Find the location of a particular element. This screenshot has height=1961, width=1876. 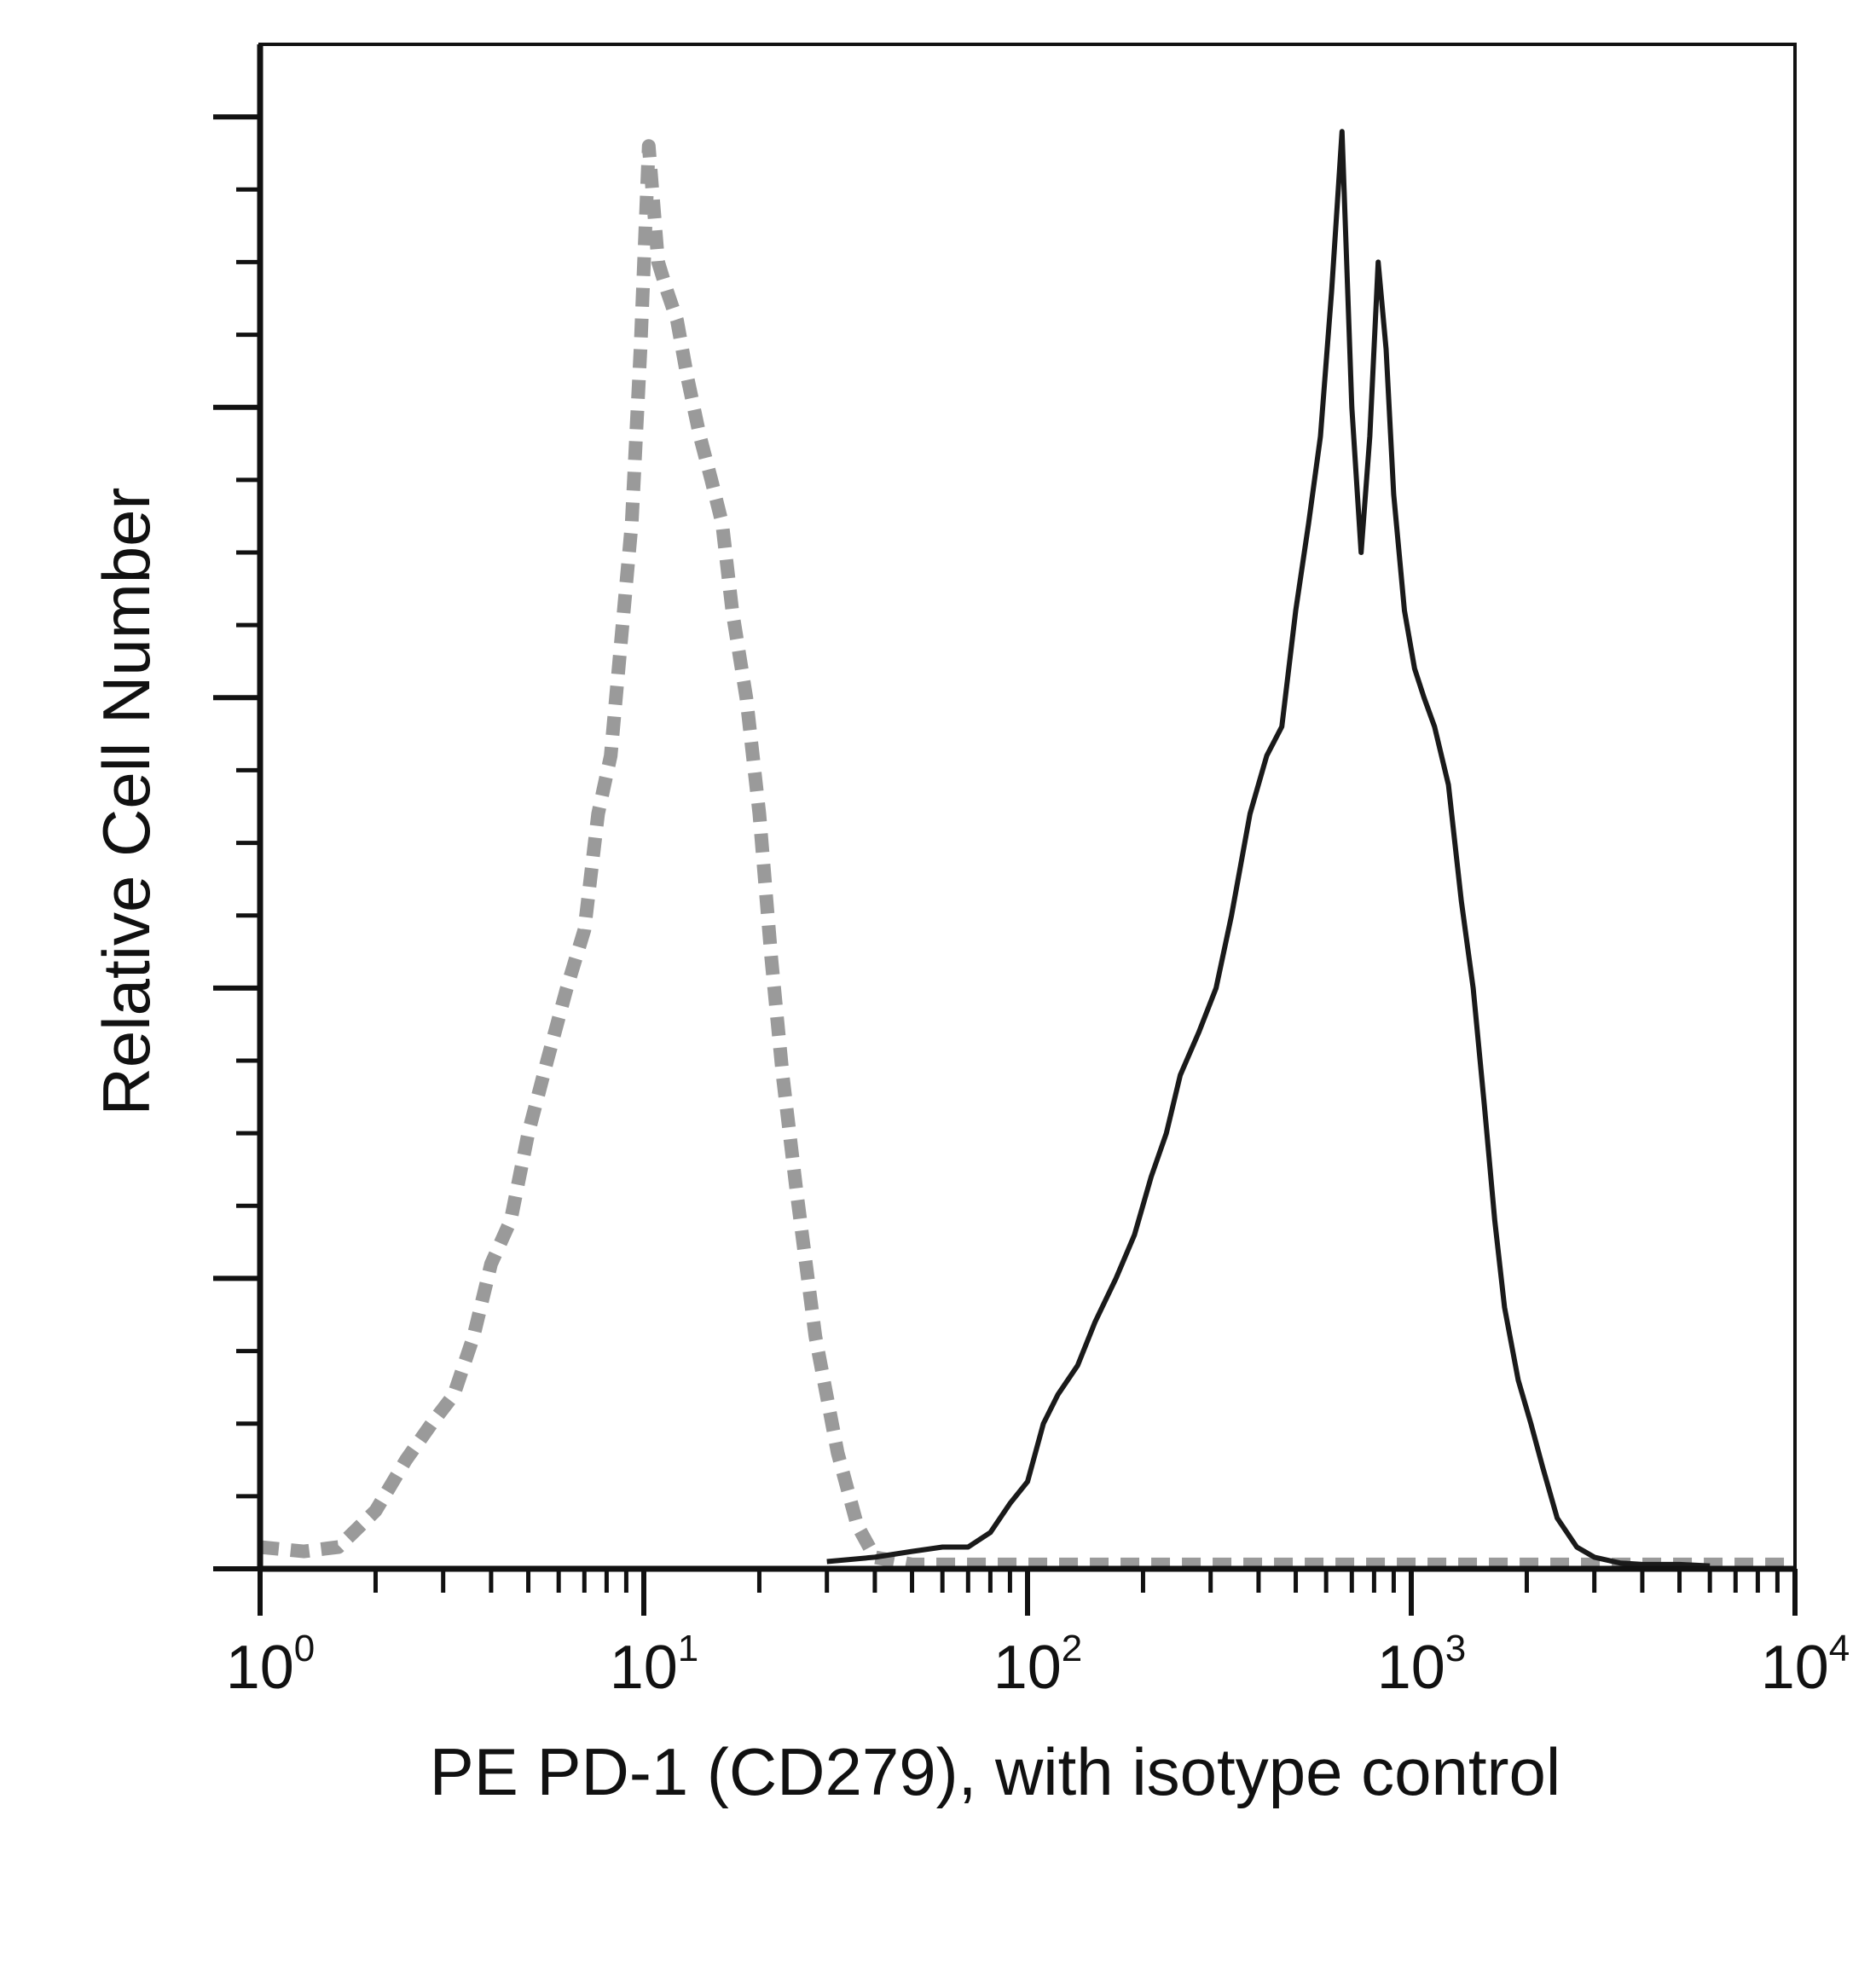

x-tick-label: 10¹ is located at coordinates (655, 1665).